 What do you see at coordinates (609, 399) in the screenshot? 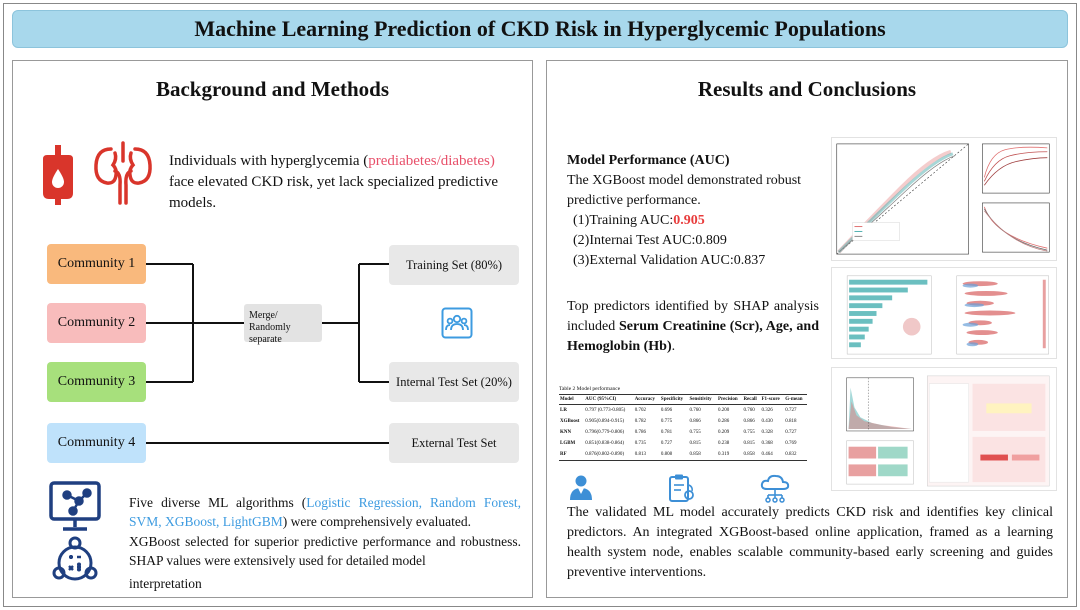
I see `table-header: AUC (95%CI)` at bounding box center [609, 399].